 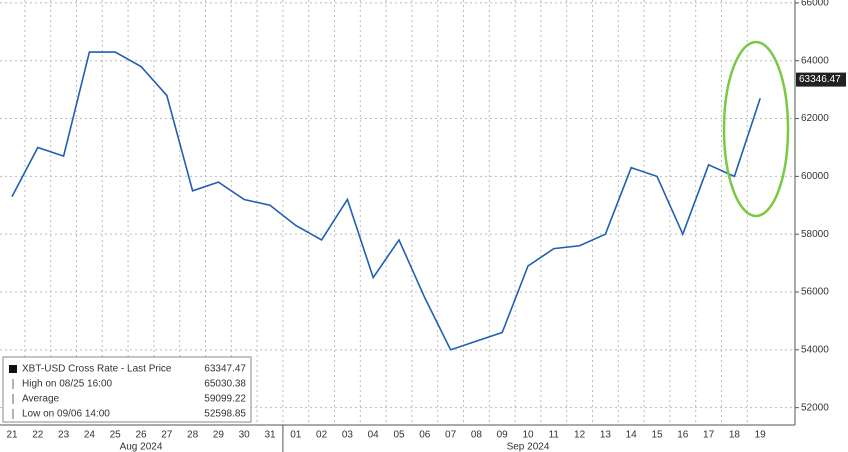 What do you see at coordinates (167, 435) in the screenshot?
I see `x-tick-label: 27` at bounding box center [167, 435].